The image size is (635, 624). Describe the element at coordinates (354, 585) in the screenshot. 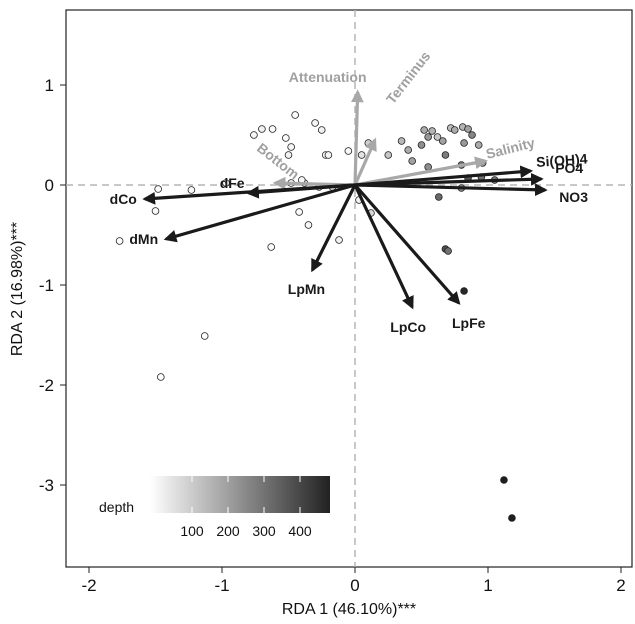

I see `x-tick-label: 0` at that location.